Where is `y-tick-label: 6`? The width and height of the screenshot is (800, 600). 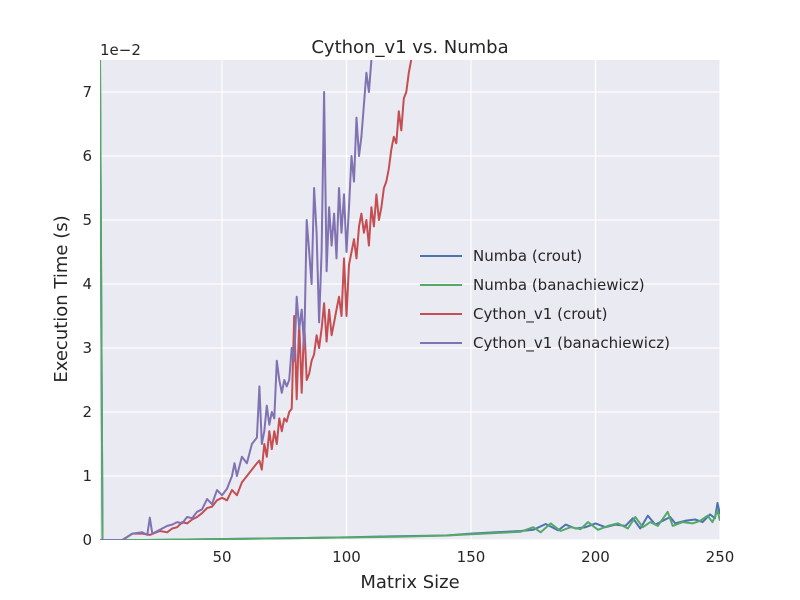 y-tick-label: 6 is located at coordinates (87, 156).